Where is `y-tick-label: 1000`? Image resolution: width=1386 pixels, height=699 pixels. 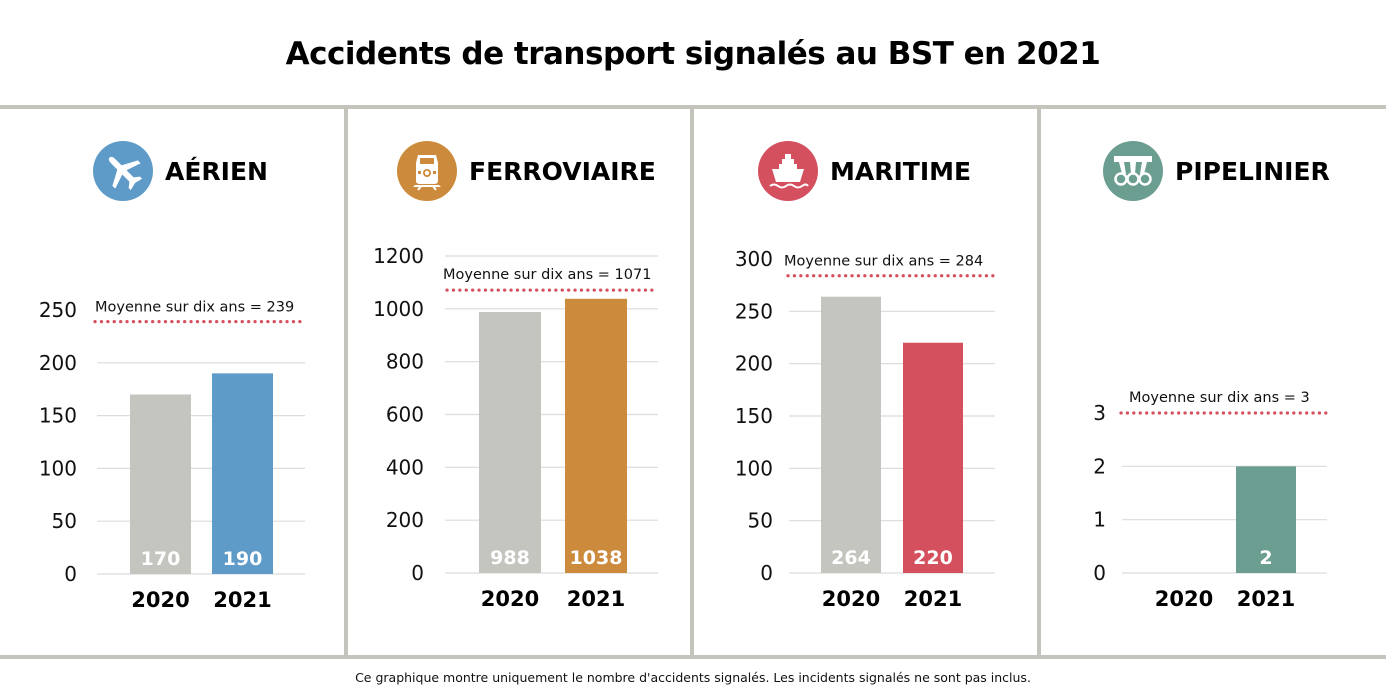 y-tick-label: 1000 is located at coordinates (398, 309).